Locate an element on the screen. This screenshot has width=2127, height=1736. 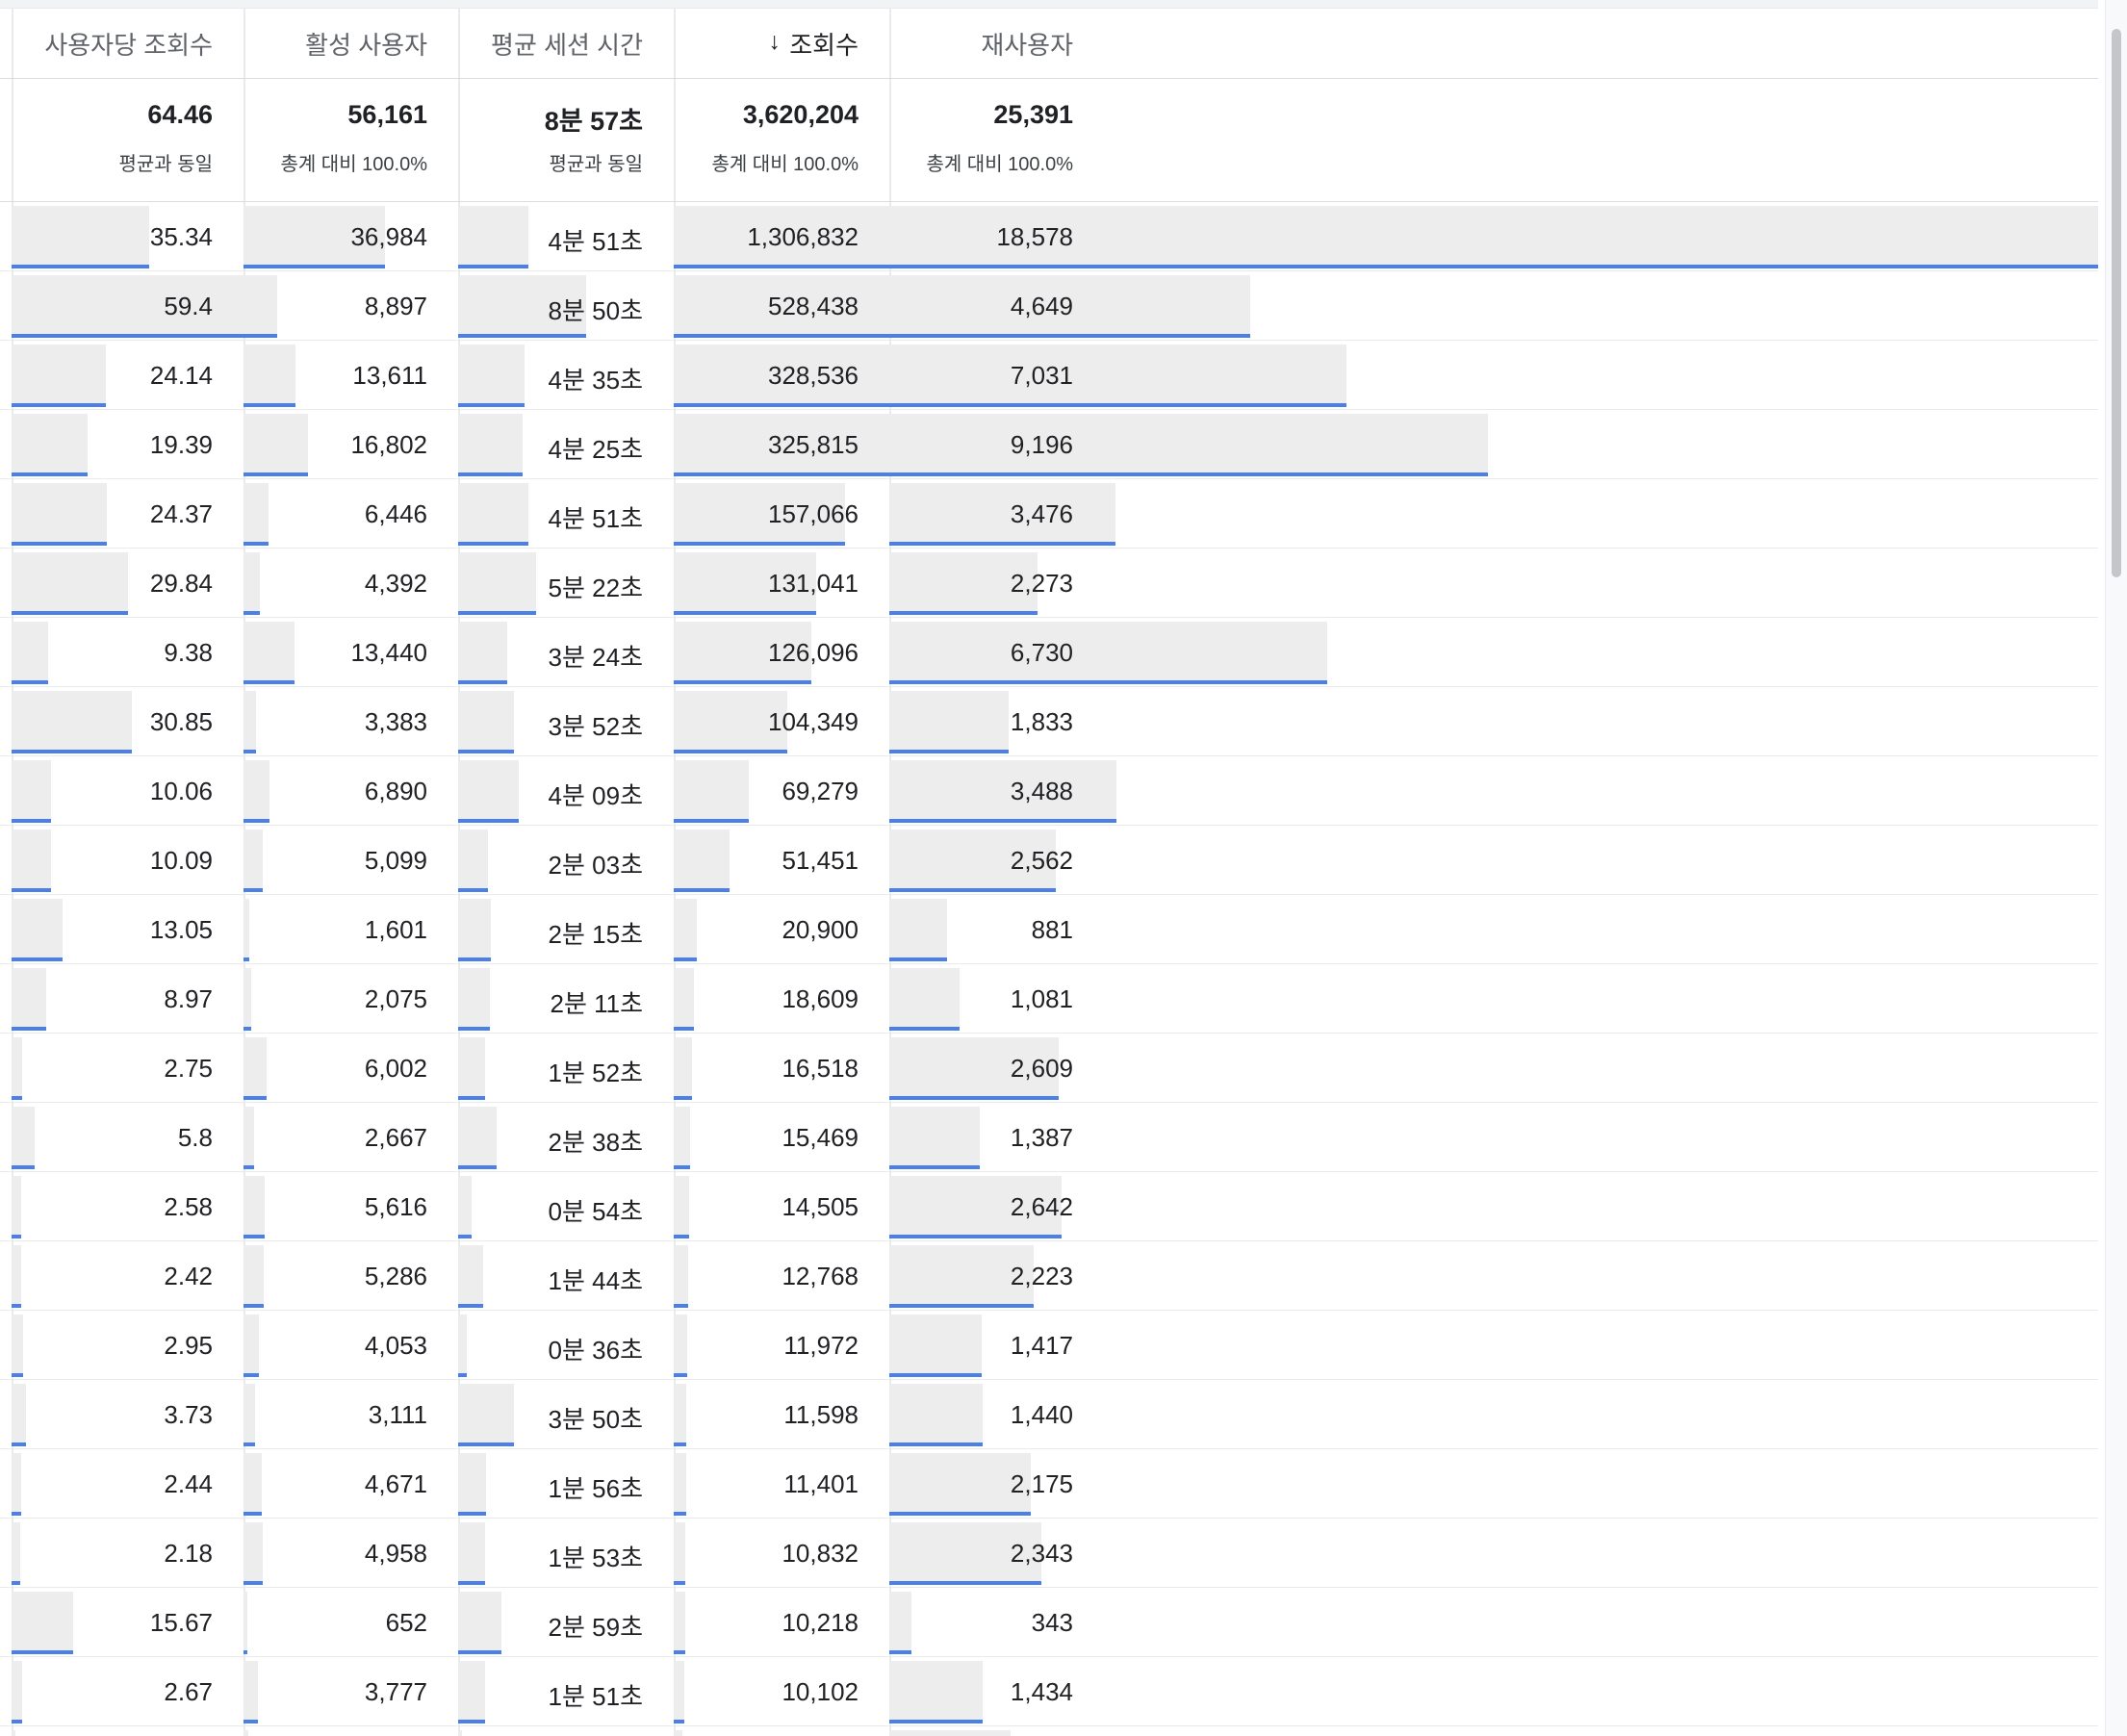
table-row: 24.14 13,611 4분 35초 328,536 7,031 is located at coordinates (1049, 375).